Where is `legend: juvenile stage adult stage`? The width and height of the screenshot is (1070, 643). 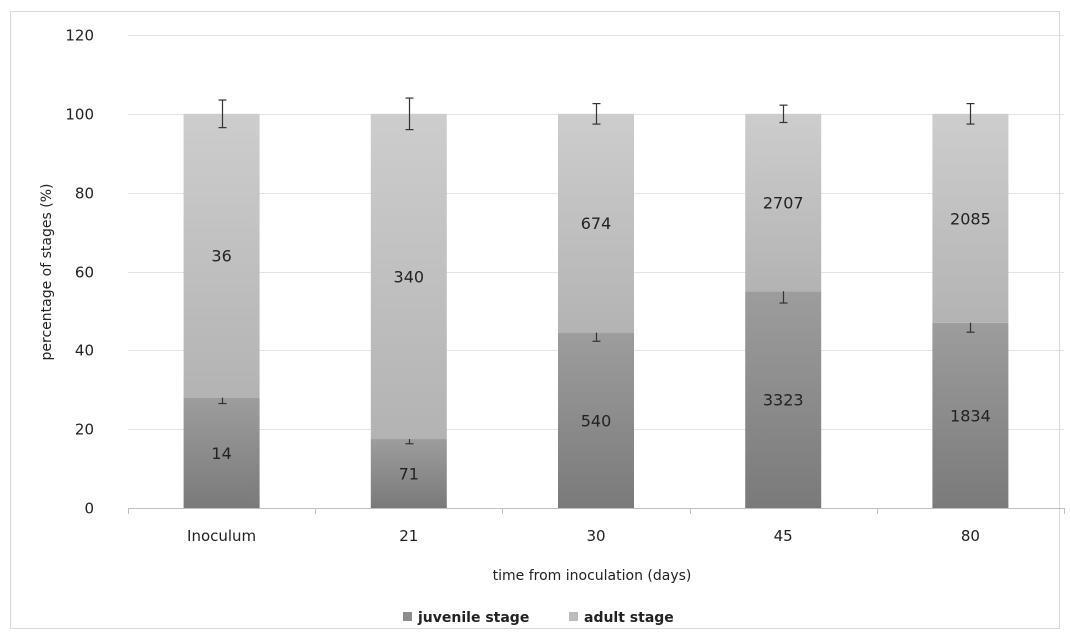
legend: juvenile stage adult stage is located at coordinates (538, 618).